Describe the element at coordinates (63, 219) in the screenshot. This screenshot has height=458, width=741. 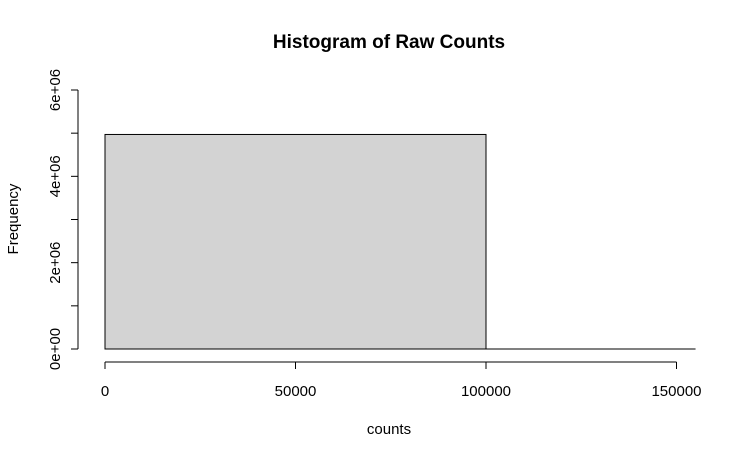
I see `y-axis: 0e+00 2e+06 4e+06 6e+06` at that location.